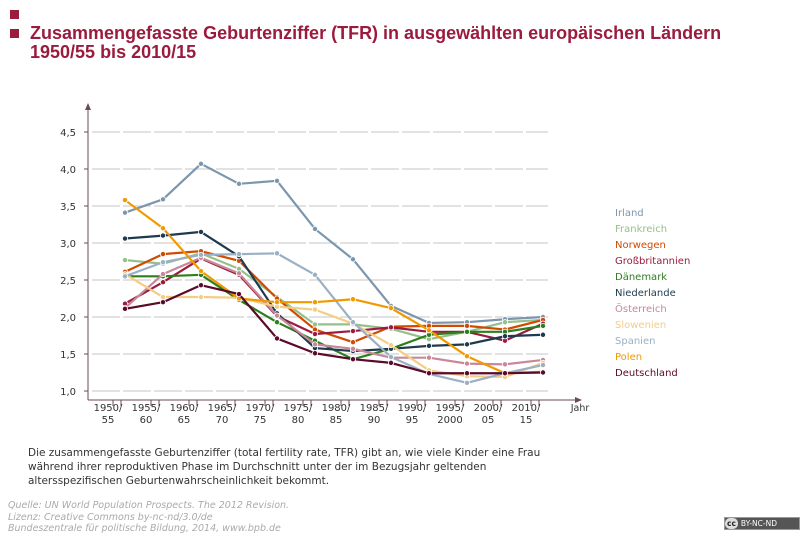  What do you see at coordinates (298, 420) in the screenshot?
I see `x-tick-label: 80` at bounding box center [298, 420].